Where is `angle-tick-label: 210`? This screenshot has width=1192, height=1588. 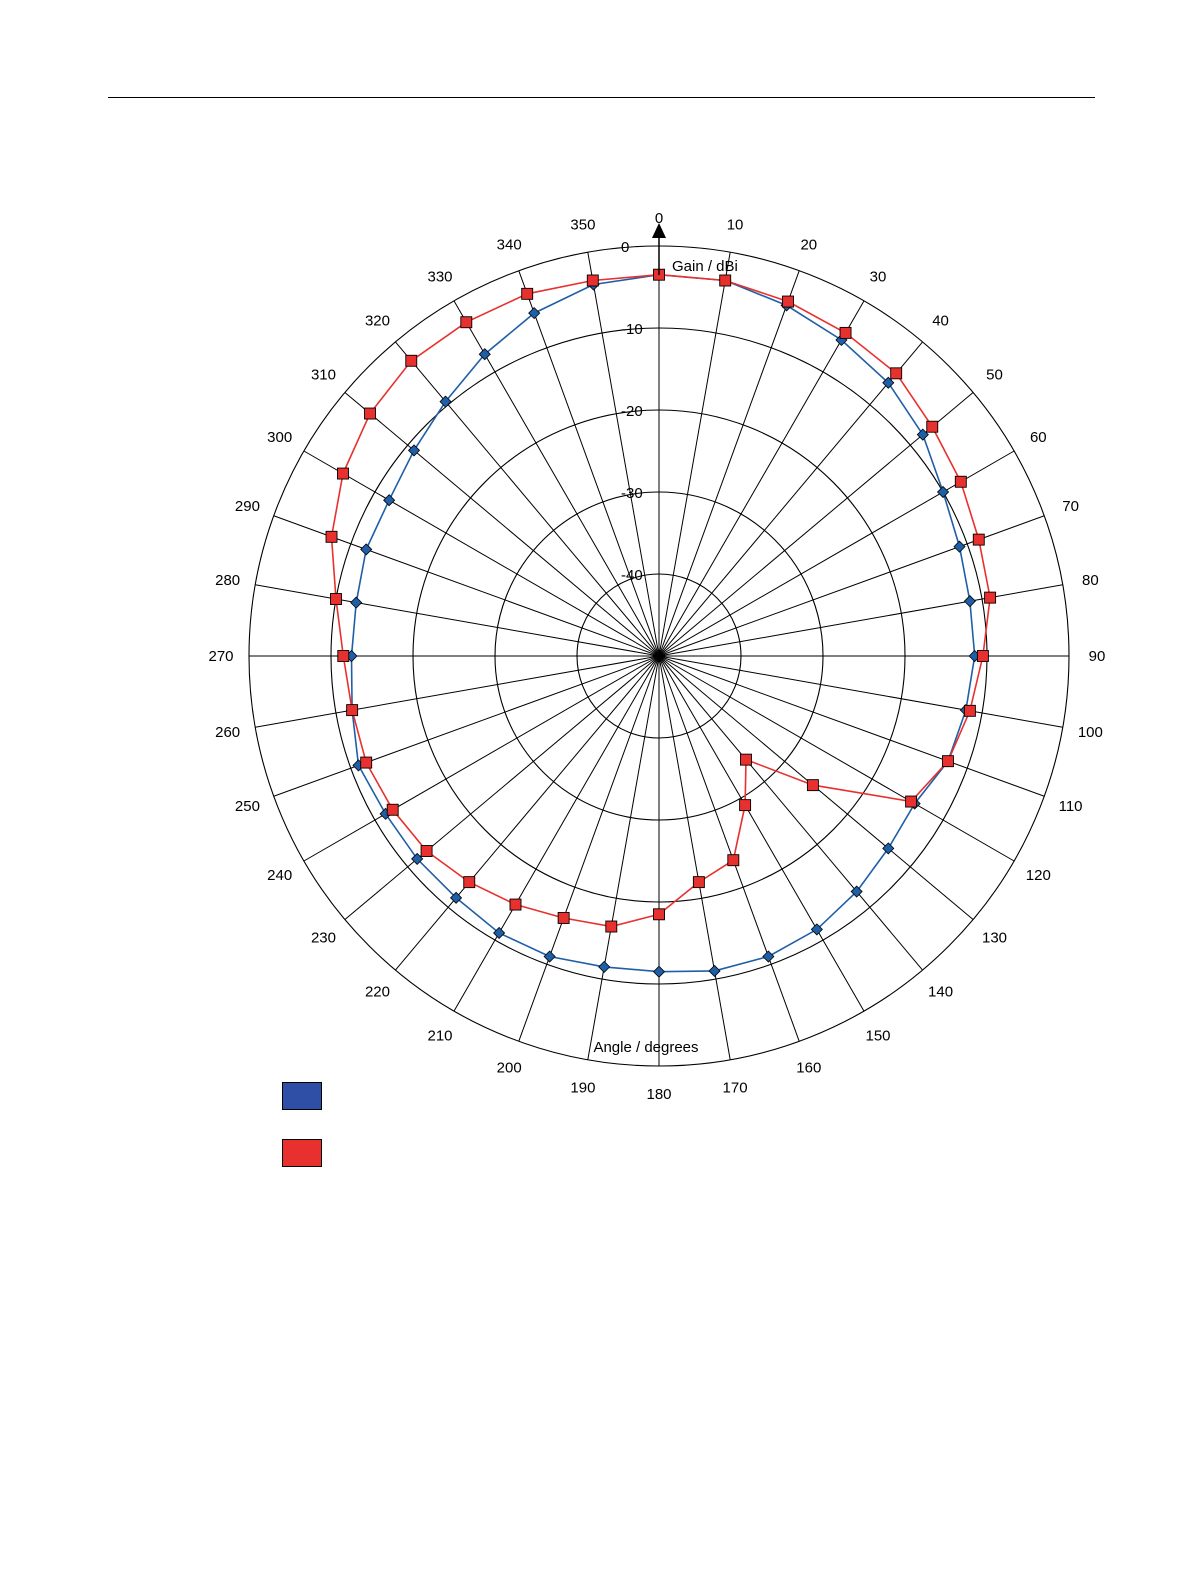
angle-tick-label: 210 is located at coordinates (439, 1035).